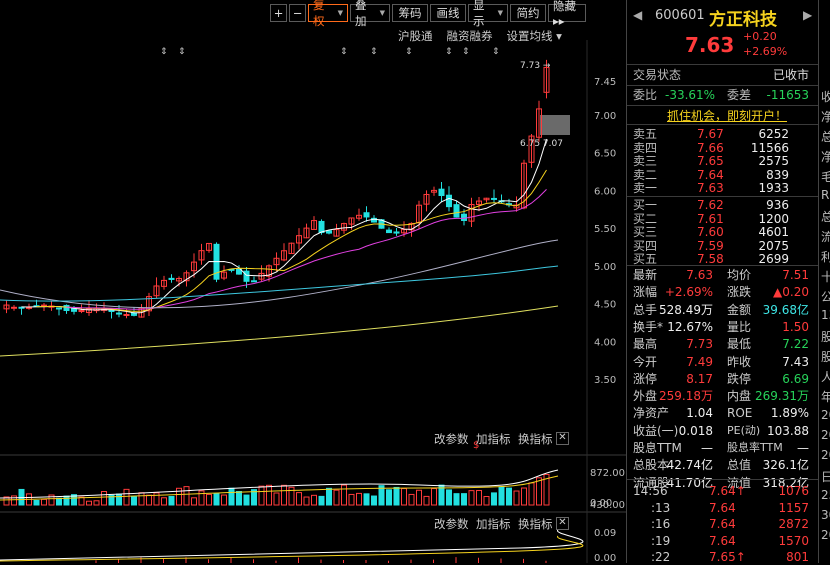 This screenshot has height=565, width=830. What do you see at coordinates (488, 14) in the screenshot?
I see `toolbar-button-6: 显示 ▼` at bounding box center [488, 14].